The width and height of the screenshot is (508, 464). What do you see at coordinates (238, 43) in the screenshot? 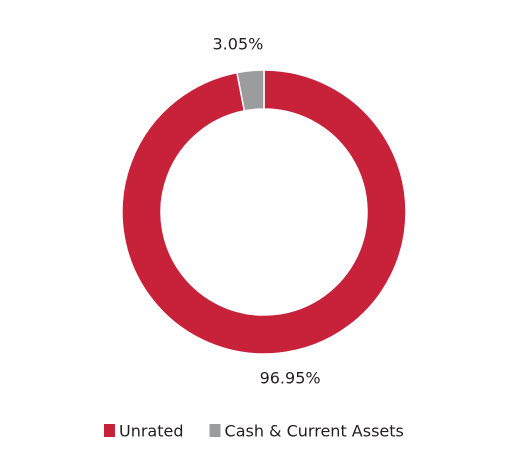
I see `value-label: 3.05%` at bounding box center [238, 43].